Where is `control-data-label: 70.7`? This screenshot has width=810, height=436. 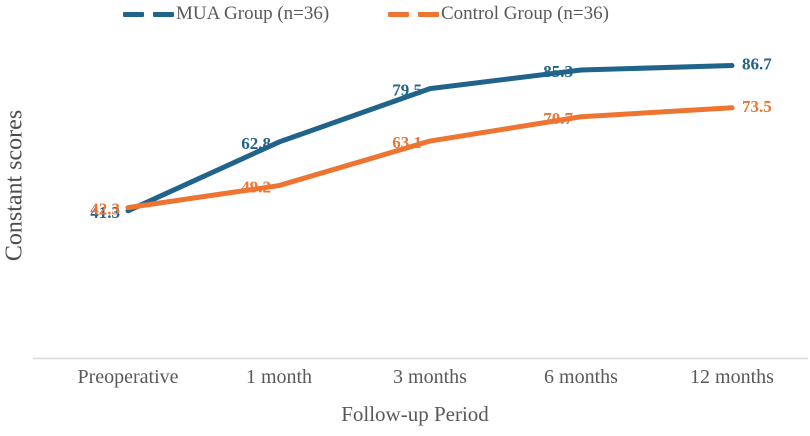 control-data-label: 70.7 is located at coordinates (558, 118).